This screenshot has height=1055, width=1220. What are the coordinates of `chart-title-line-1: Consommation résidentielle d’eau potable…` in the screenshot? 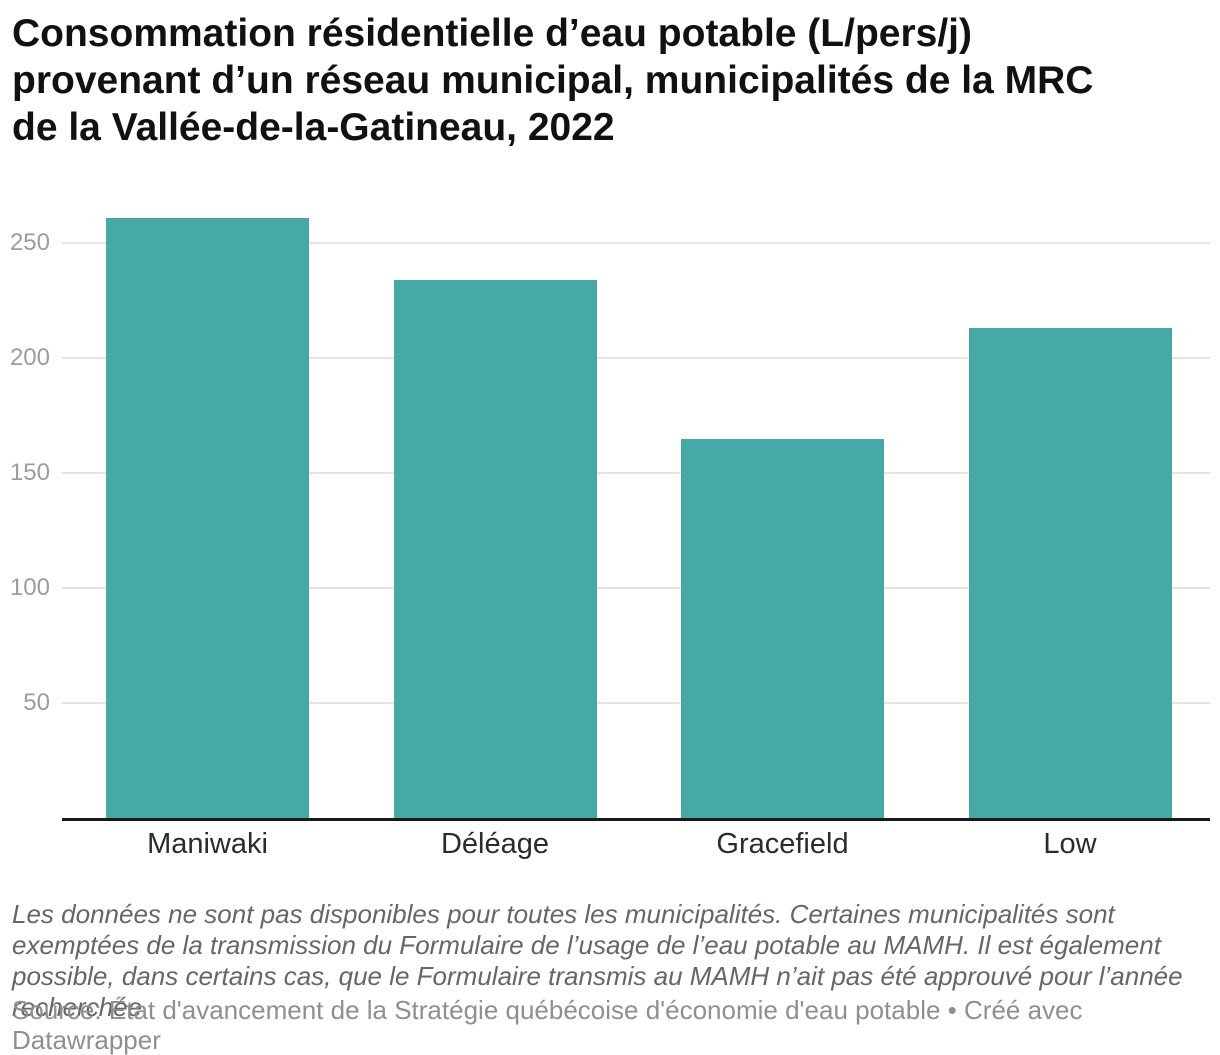 It's located at (492, 33).